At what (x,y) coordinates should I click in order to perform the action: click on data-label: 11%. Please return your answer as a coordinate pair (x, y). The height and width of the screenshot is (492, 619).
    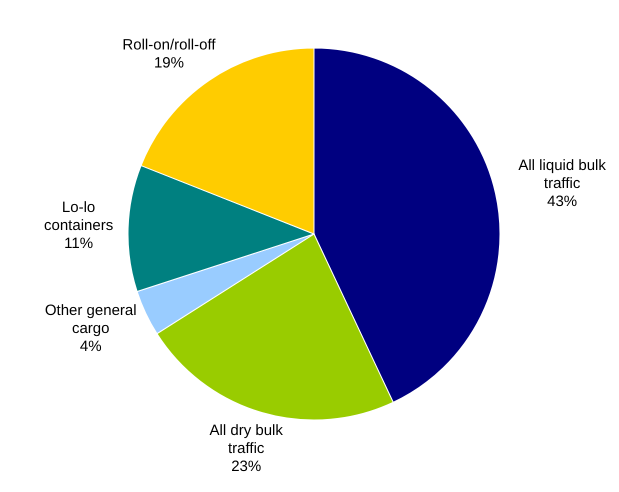
    Looking at the image, I should click on (79, 243).